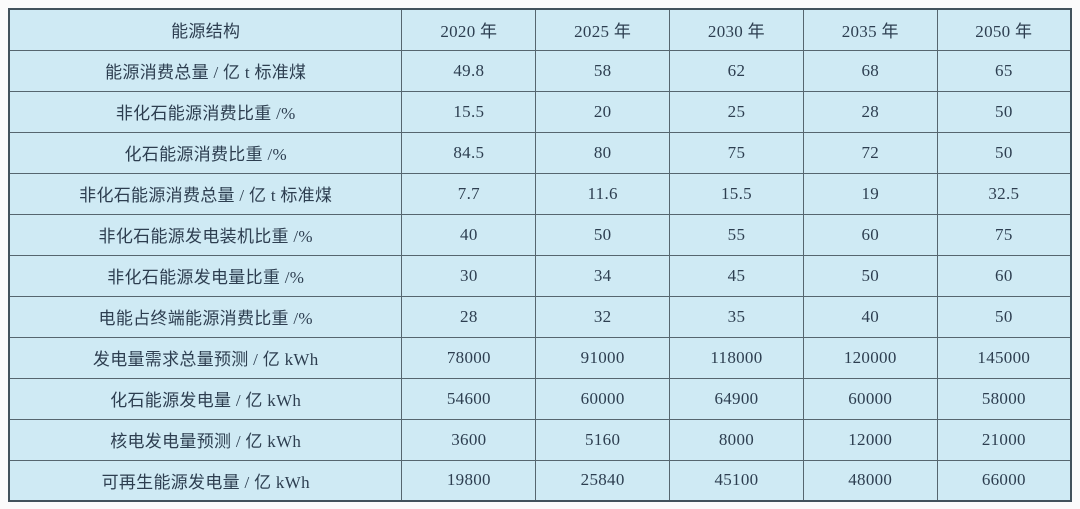 The height and width of the screenshot is (509, 1080). What do you see at coordinates (603, 439) in the screenshot?
I see `value-cell: 5160` at bounding box center [603, 439].